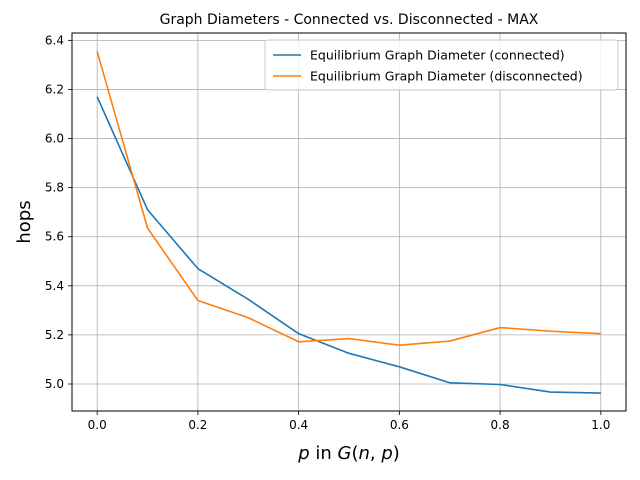  I want to click on y-tick-label: 5.0, so click(54, 384).